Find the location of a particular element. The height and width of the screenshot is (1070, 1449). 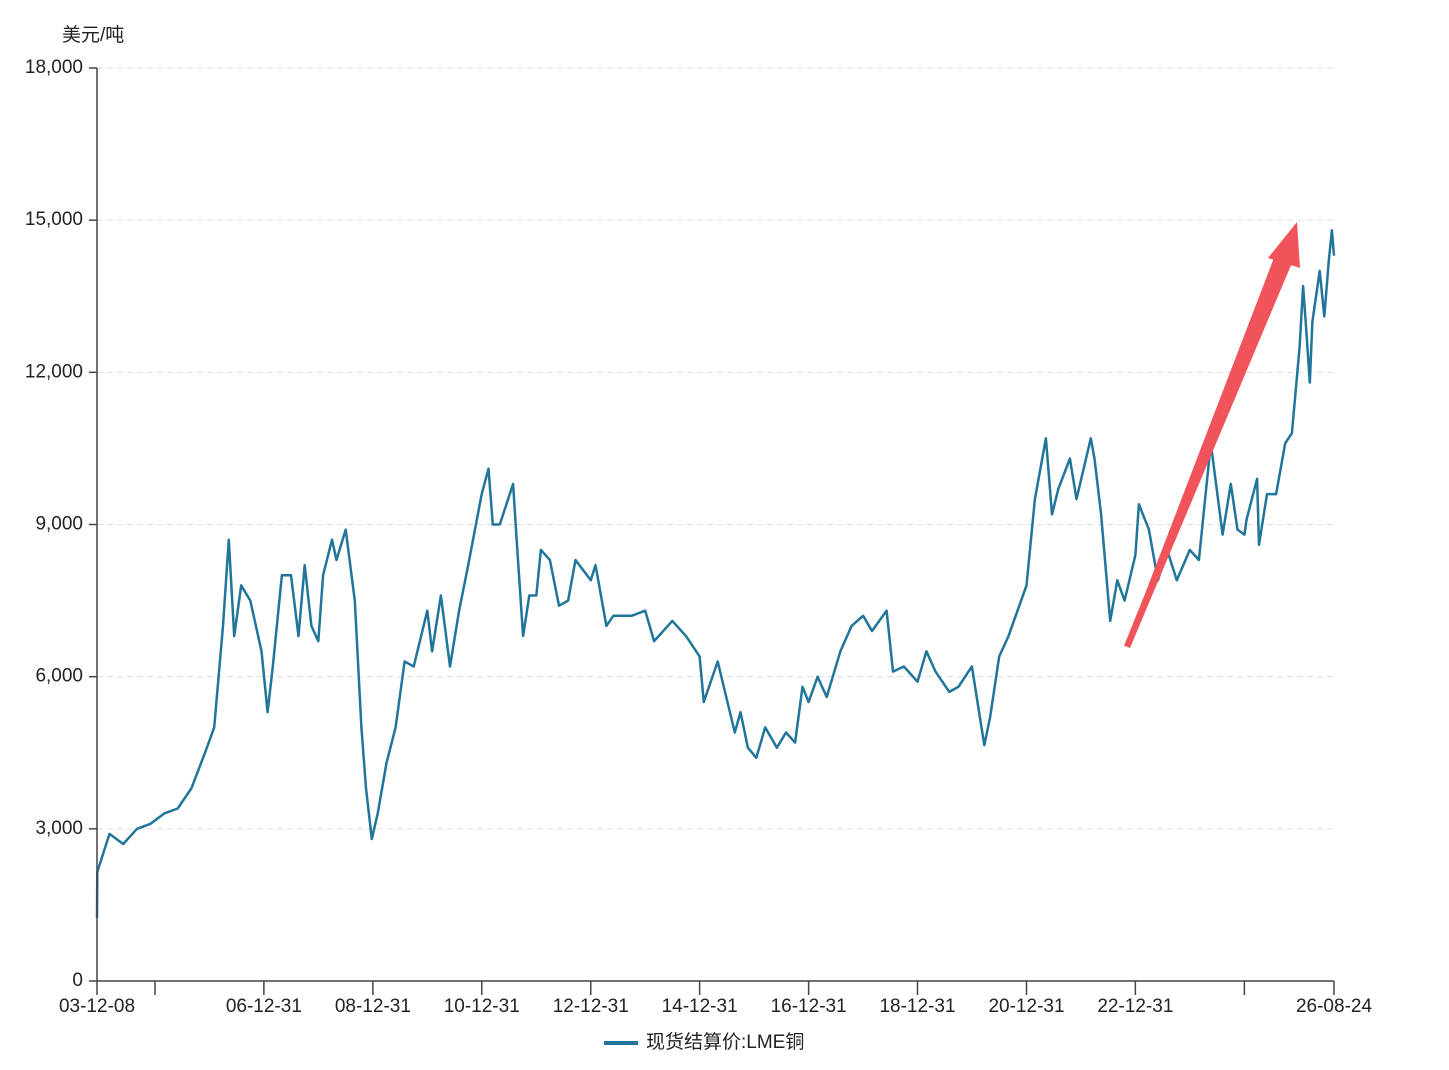

x-tick-label: 26-08-24 is located at coordinates (1334, 1006).